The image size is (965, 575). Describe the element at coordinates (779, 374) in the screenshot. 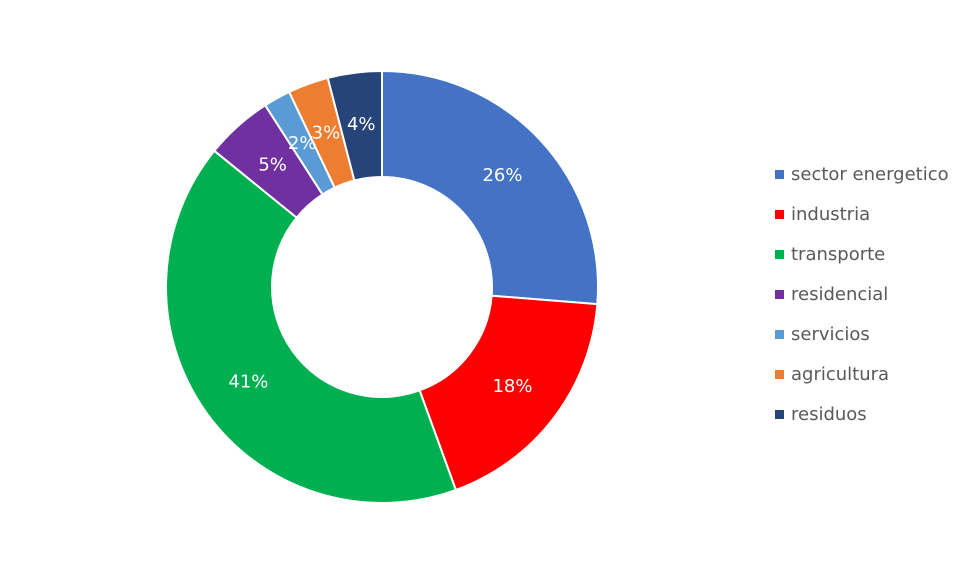

I see `legend-swatch-agricultura` at that location.